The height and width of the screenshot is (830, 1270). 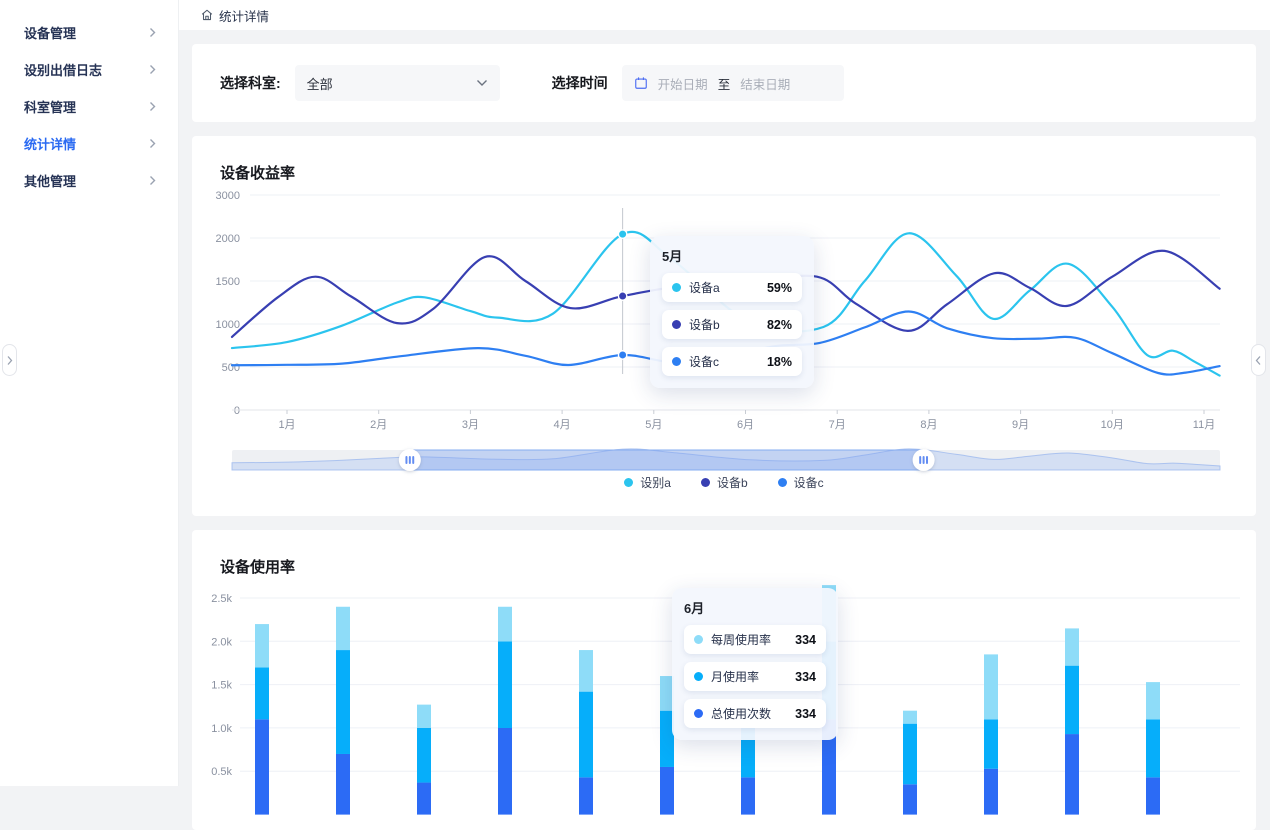 I want to click on tooltip-series-name: 设备a, so click(x=704, y=288).